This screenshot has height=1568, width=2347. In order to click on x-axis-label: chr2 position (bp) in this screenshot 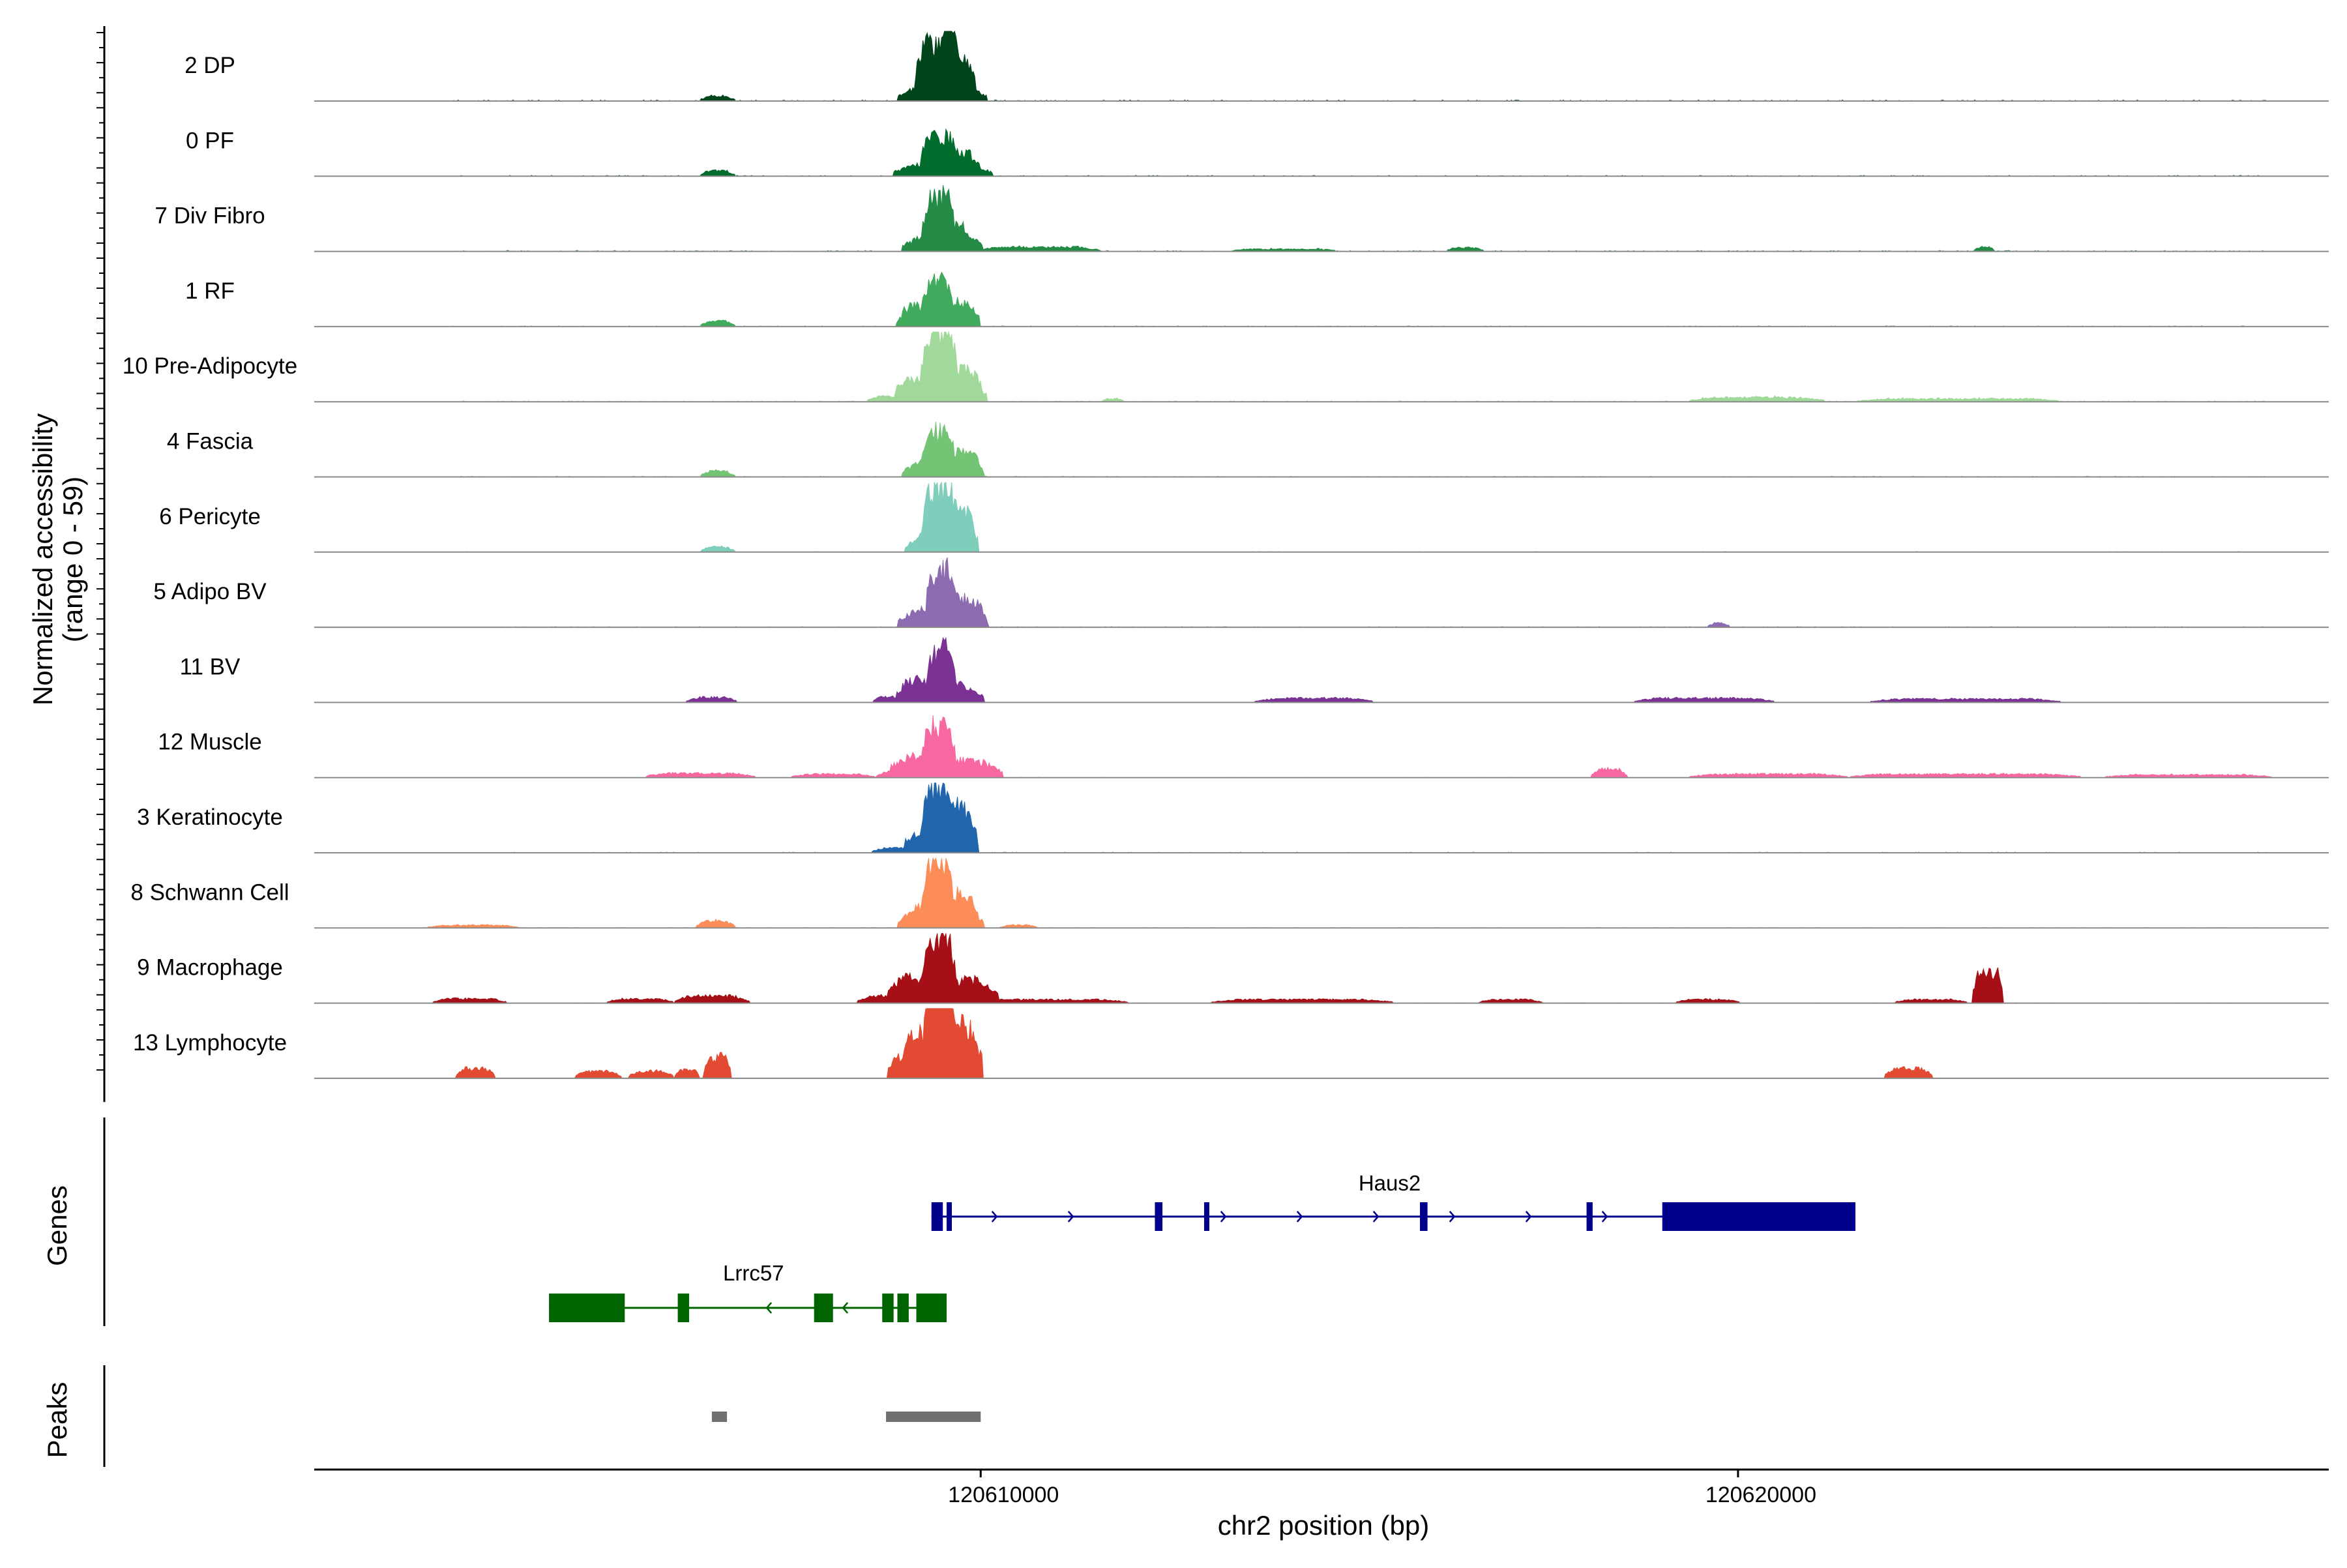, I will do `click(1324, 1525)`.